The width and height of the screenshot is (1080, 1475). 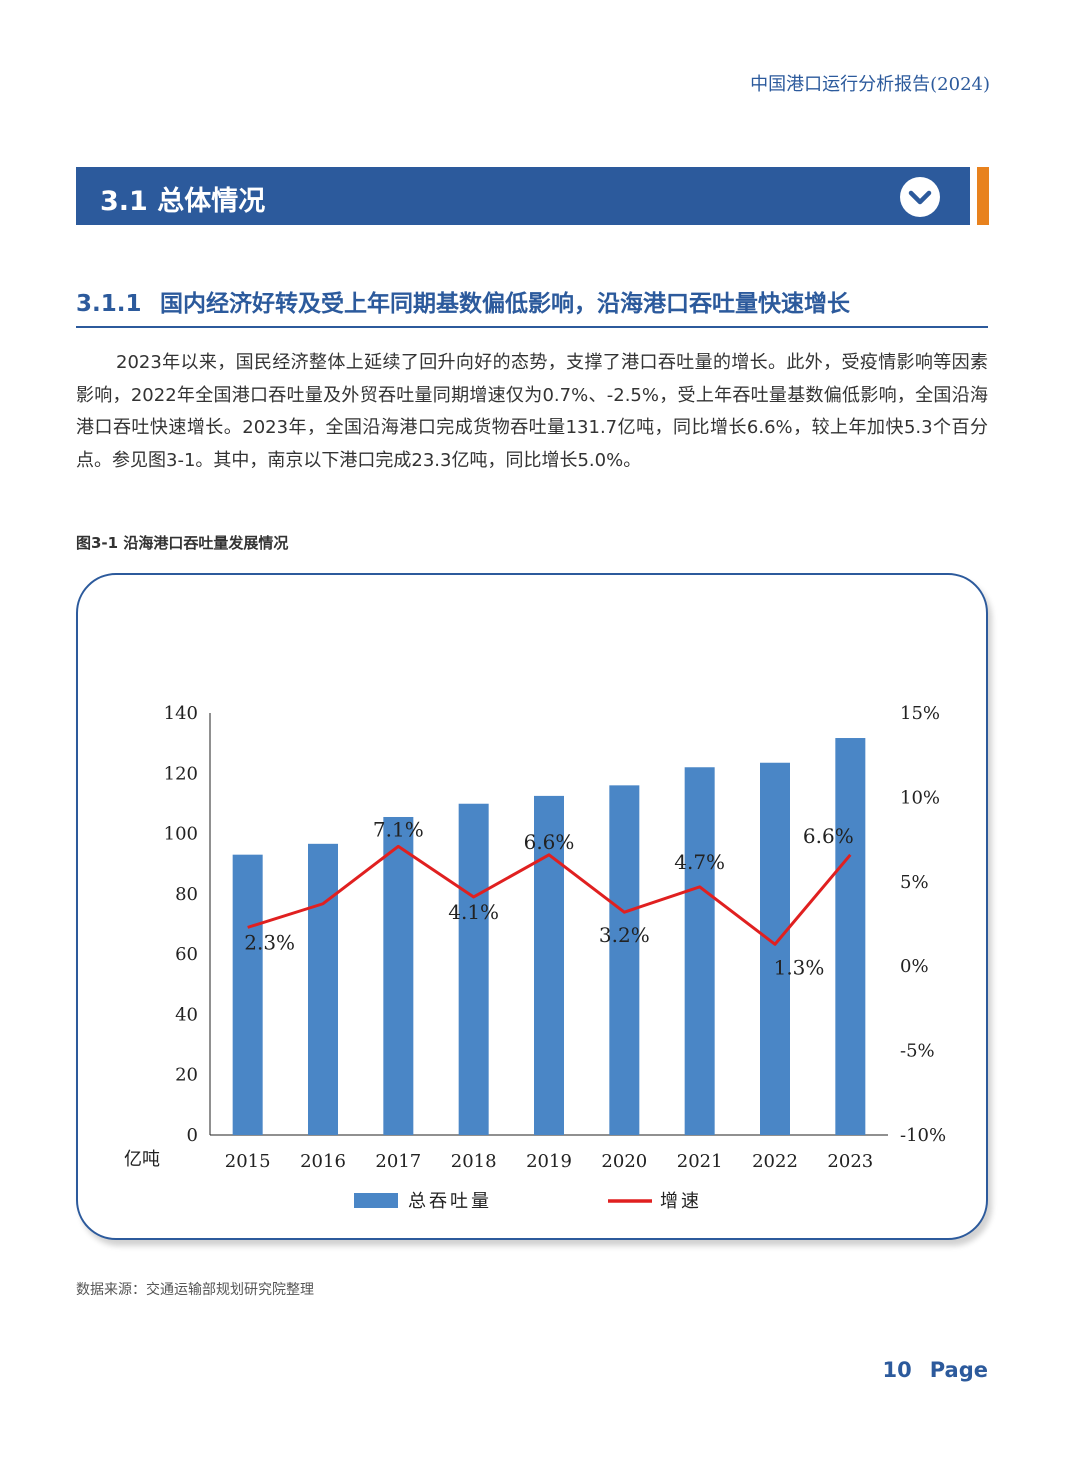 What do you see at coordinates (195, 1290) in the screenshot?
I see `data-source-note: 数据来源：交通运输部规划研究院整理` at bounding box center [195, 1290].